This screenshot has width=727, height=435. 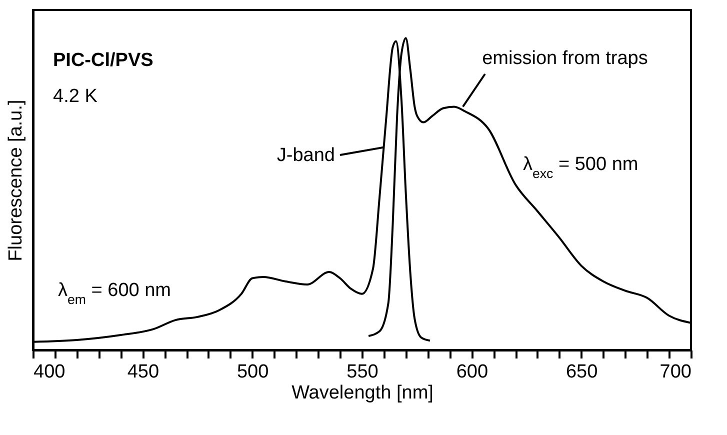 What do you see at coordinates (143, 372) in the screenshot?
I see `x-tick-label: 450` at bounding box center [143, 372].